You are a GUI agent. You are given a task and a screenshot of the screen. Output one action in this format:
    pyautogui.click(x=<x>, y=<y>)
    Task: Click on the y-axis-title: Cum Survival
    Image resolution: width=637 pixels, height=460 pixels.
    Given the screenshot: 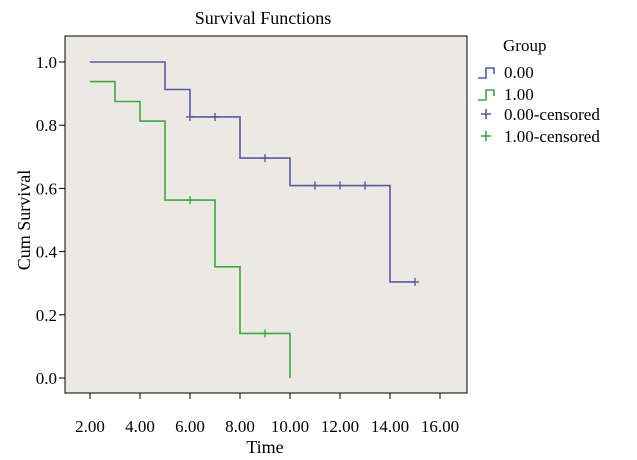 What is the action you would take?
    pyautogui.click(x=24, y=220)
    